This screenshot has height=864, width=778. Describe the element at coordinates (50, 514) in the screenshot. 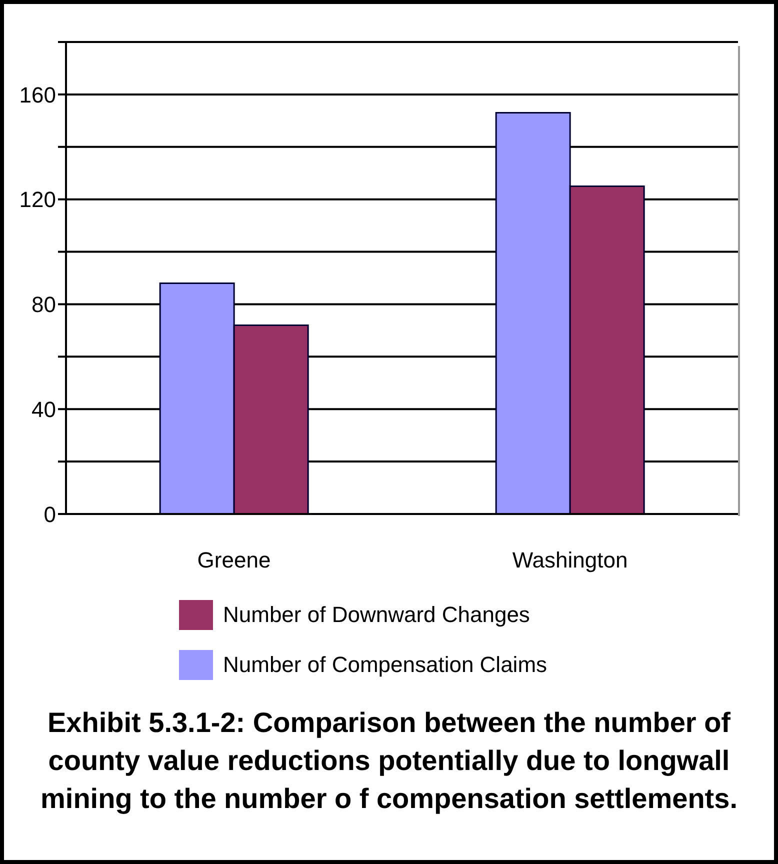

I see `y-tick-label: 0` at that location.